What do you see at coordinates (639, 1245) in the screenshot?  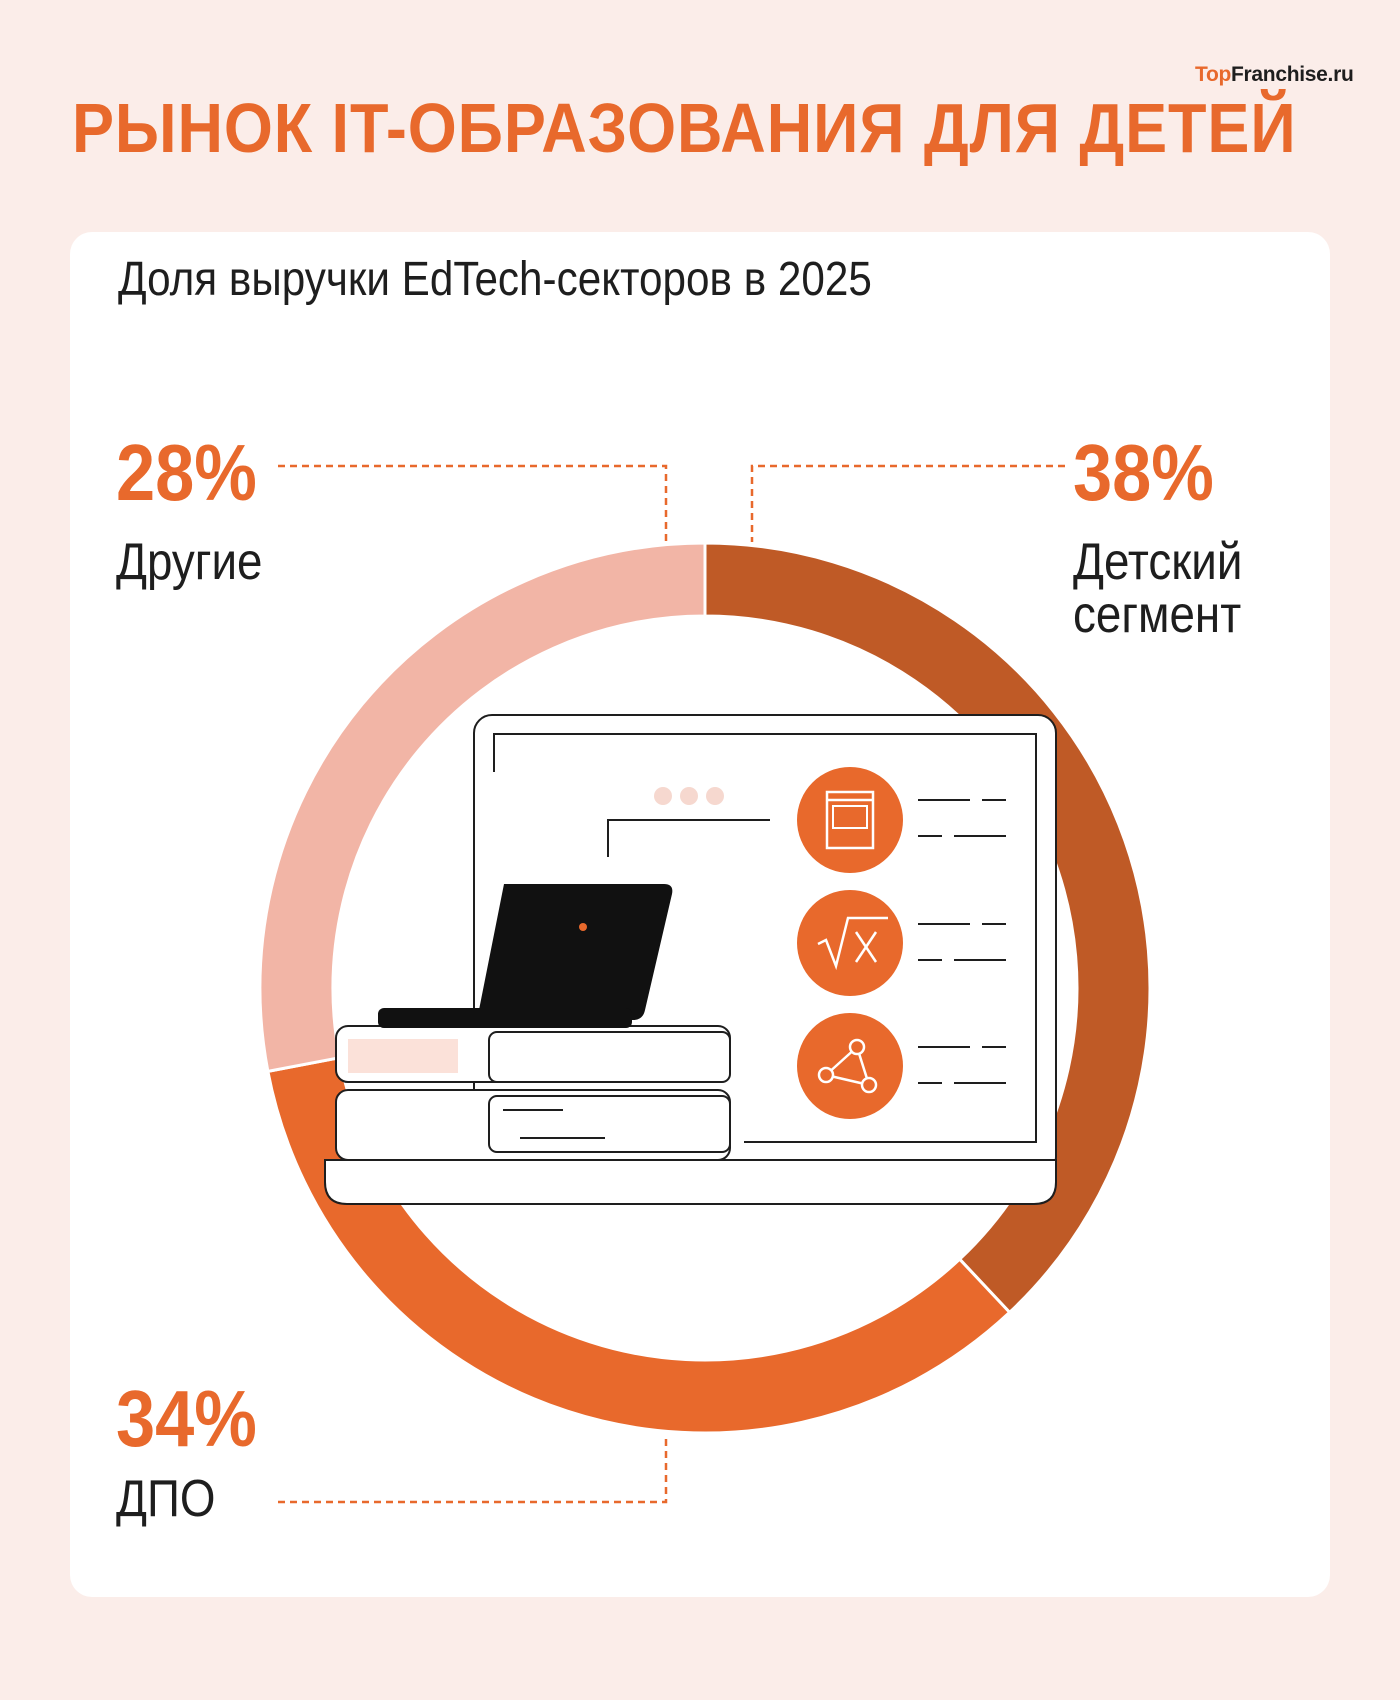 I see `slice-dpo` at bounding box center [639, 1245].